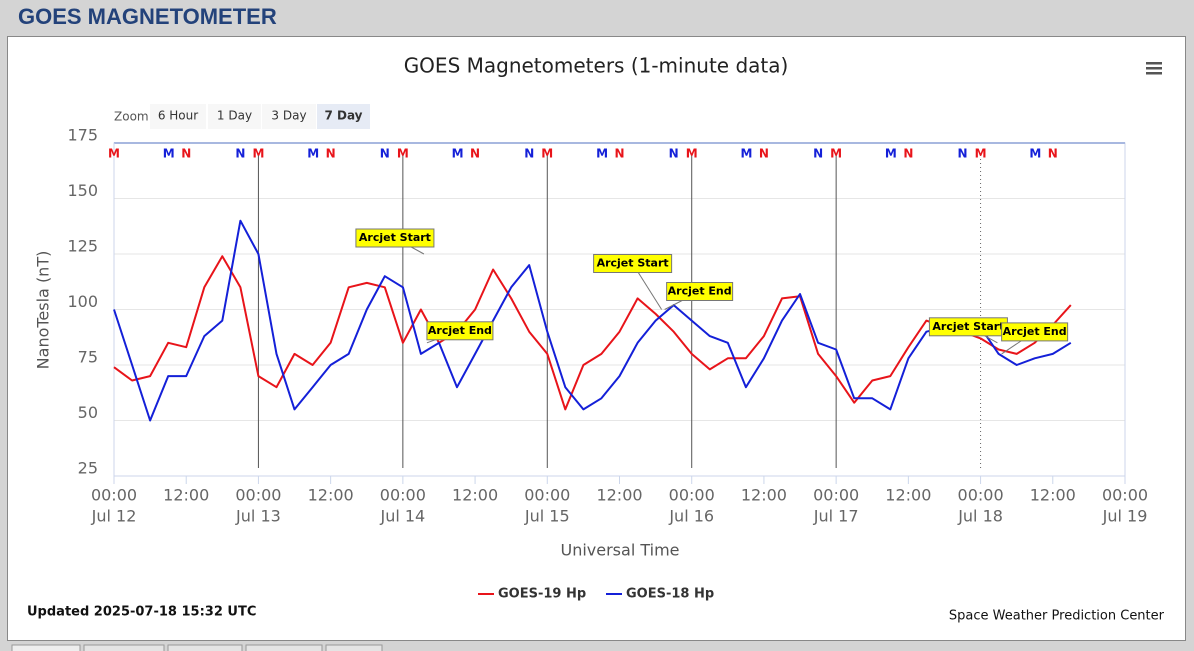  Describe the element at coordinates (836, 516) in the screenshot. I see `x-tick-date: Jul 17` at that location.